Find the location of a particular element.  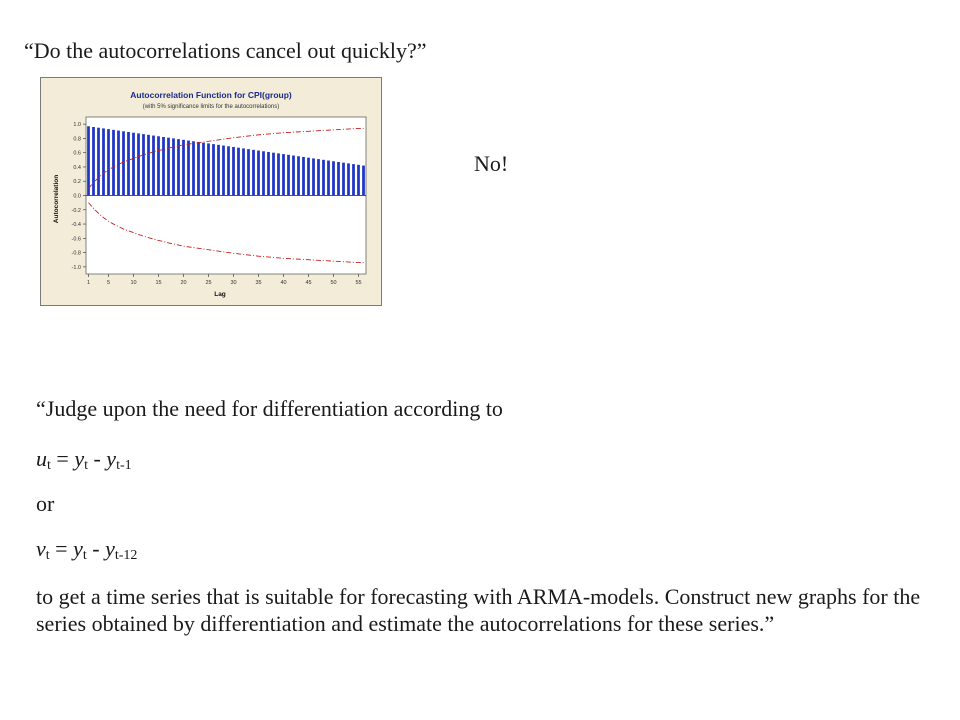

equation-seasonal-difference: vt = yt - yt-12 is located at coordinates (86, 550).